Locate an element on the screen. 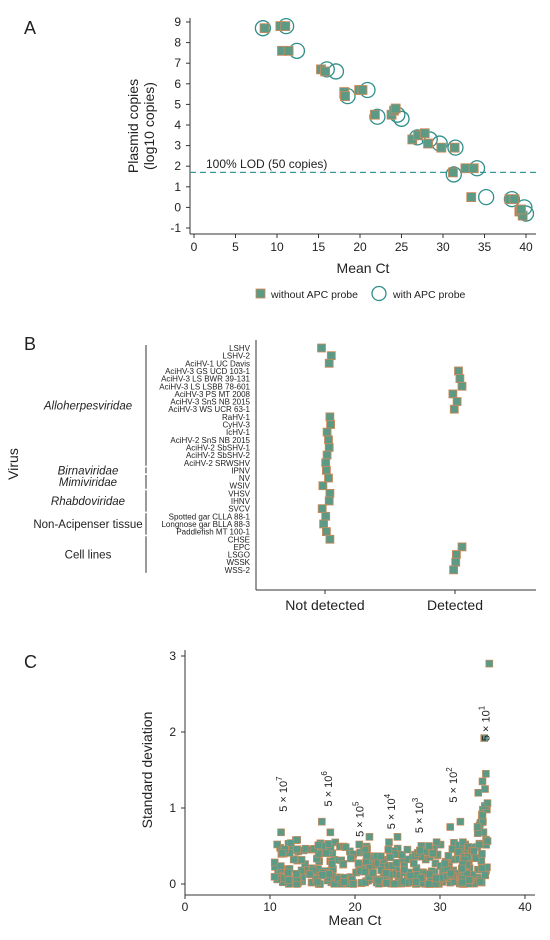  panel-c-y-tick-label: 1 is located at coordinates (172, 808).